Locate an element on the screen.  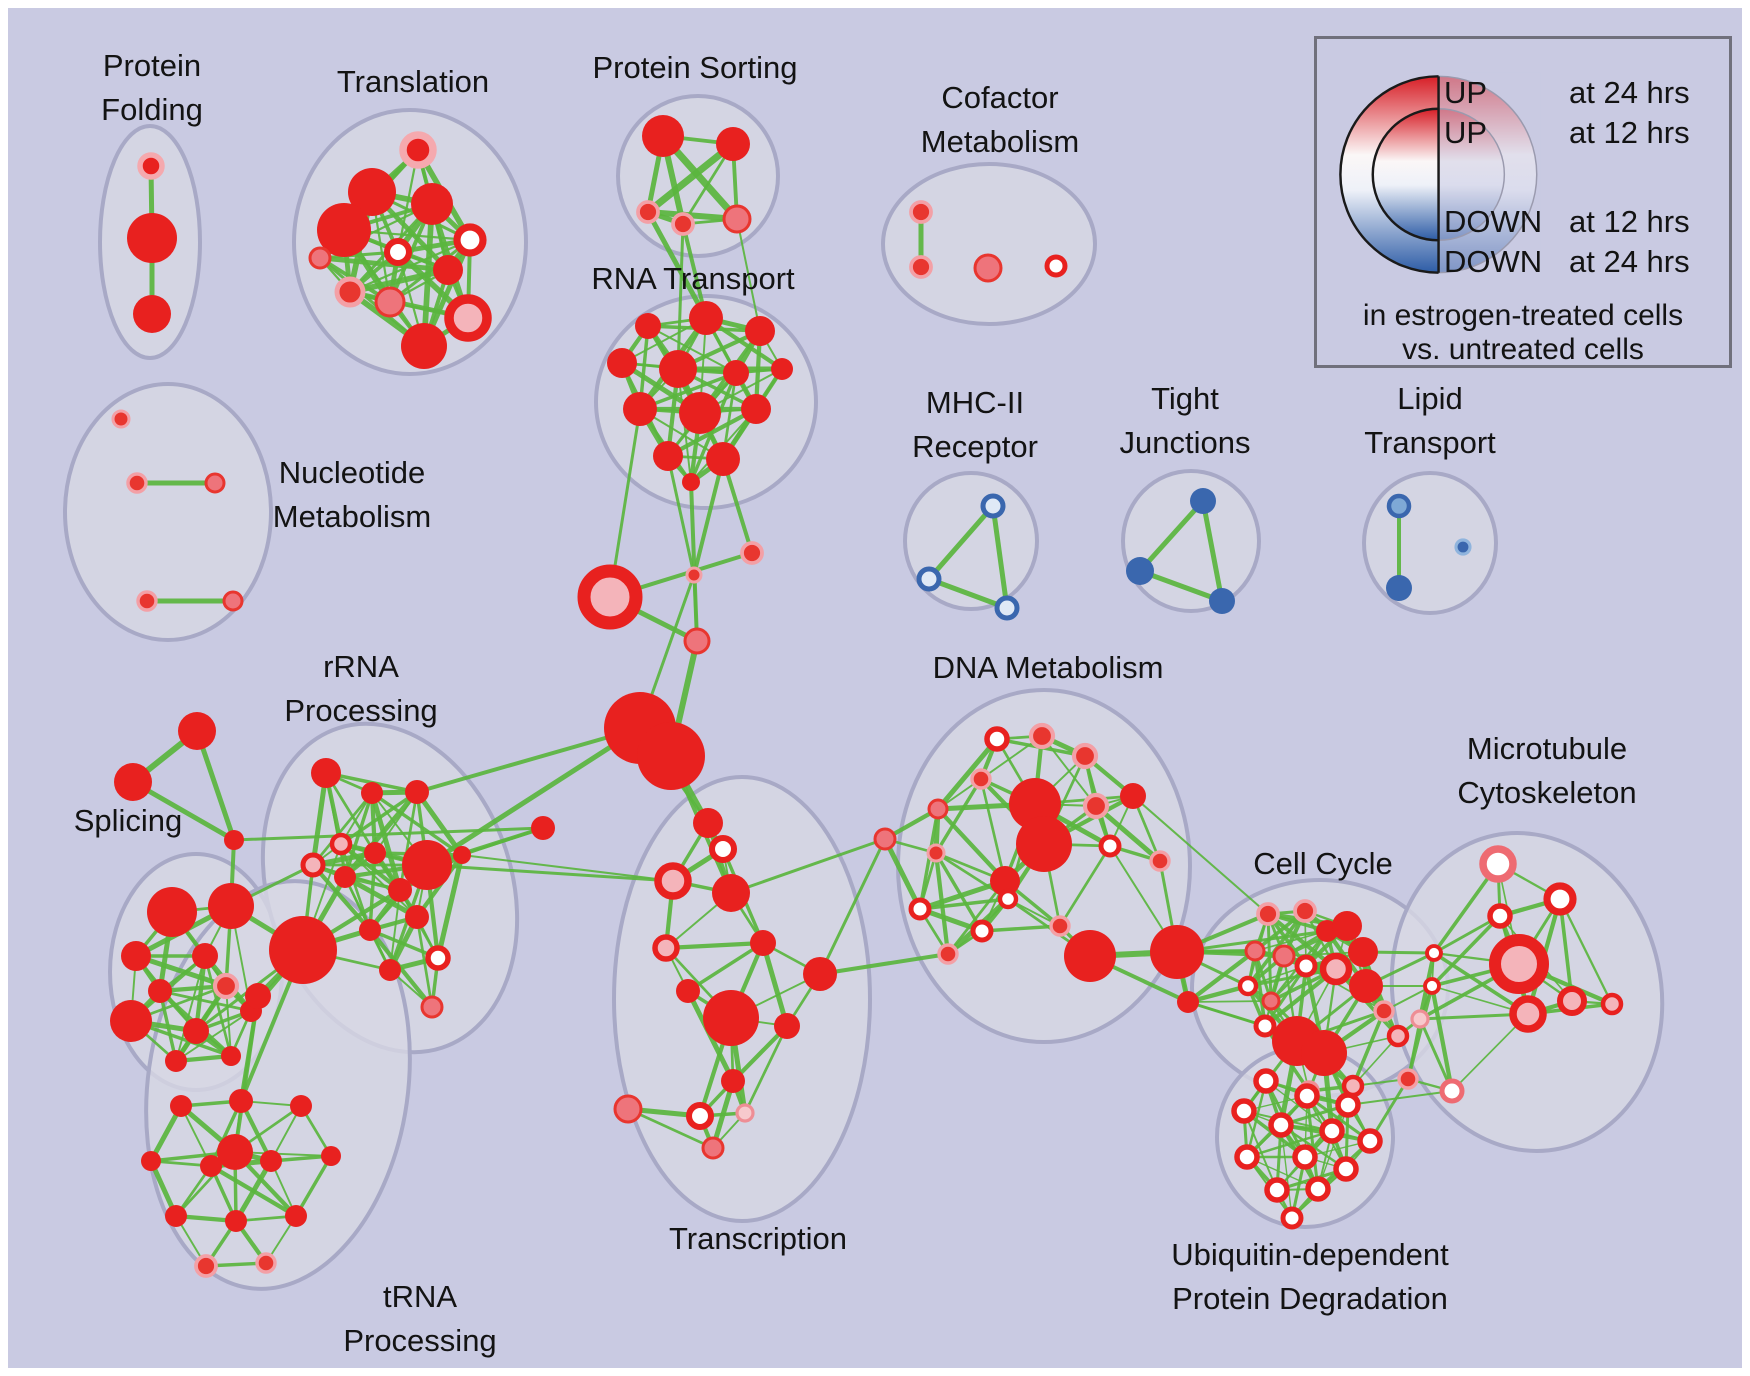
legend-row-direction: DOWN is located at coordinates (1493, 221).